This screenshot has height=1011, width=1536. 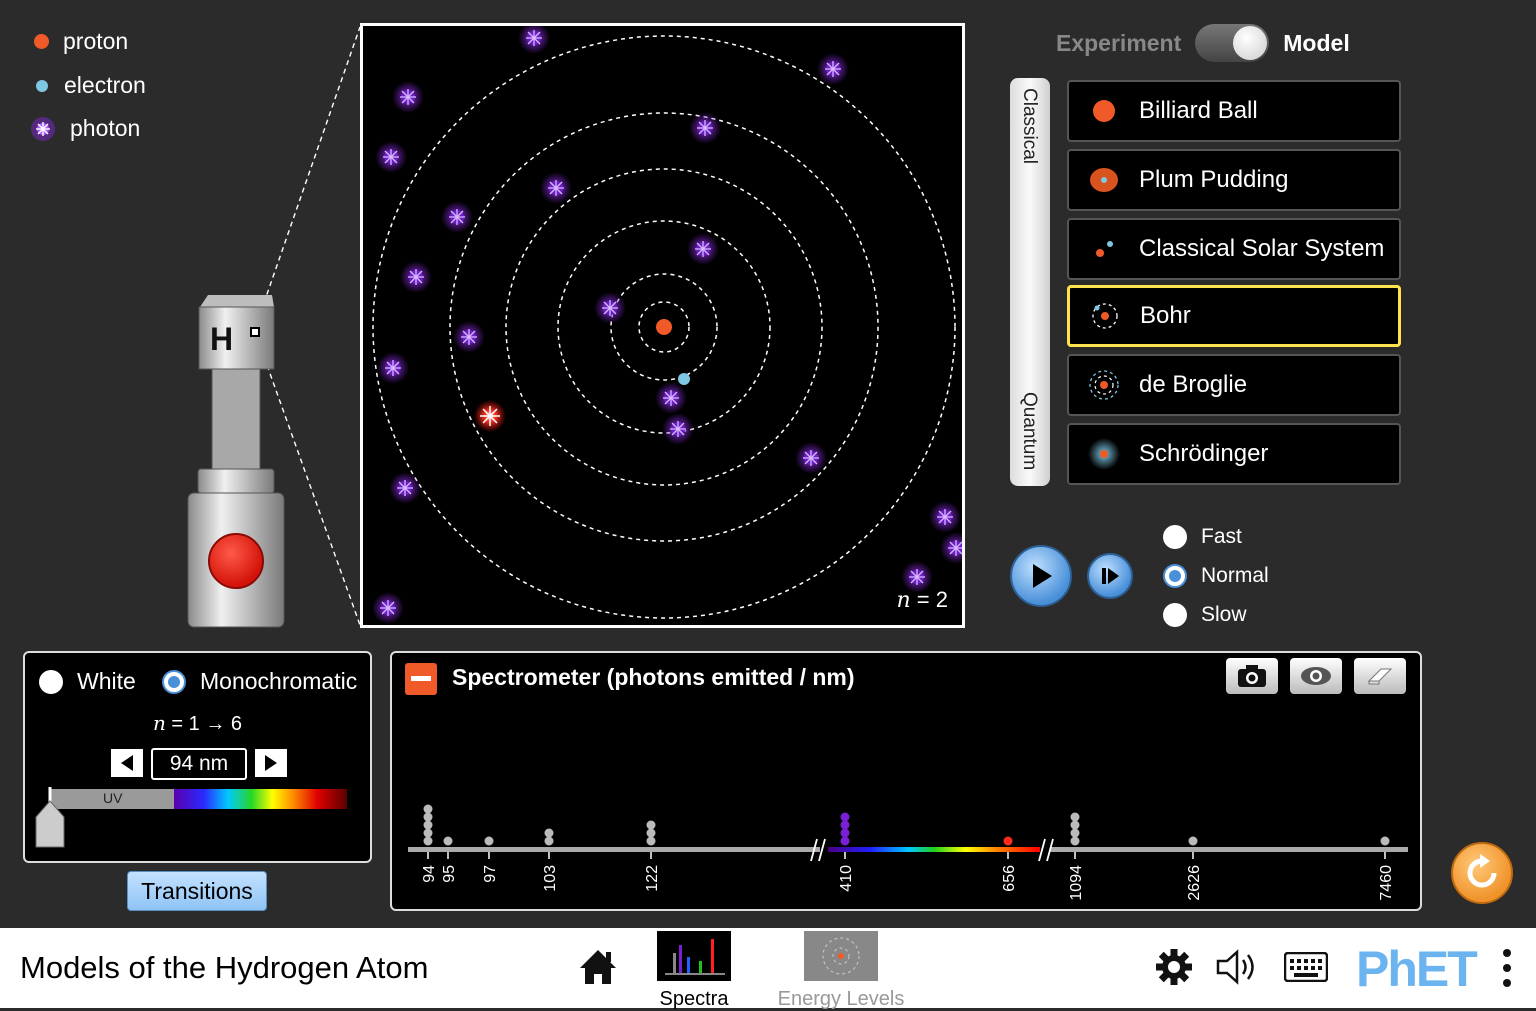 What do you see at coordinates (841, 956) in the screenshot?
I see `energy-levels-tab-icon` at bounding box center [841, 956].